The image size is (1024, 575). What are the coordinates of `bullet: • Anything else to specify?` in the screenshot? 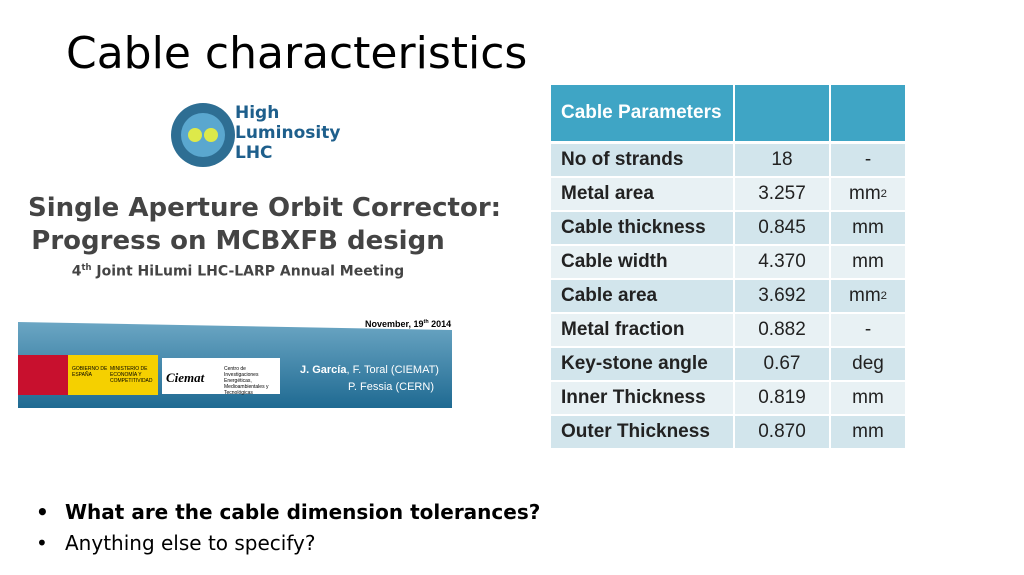 It's located at (176, 543).